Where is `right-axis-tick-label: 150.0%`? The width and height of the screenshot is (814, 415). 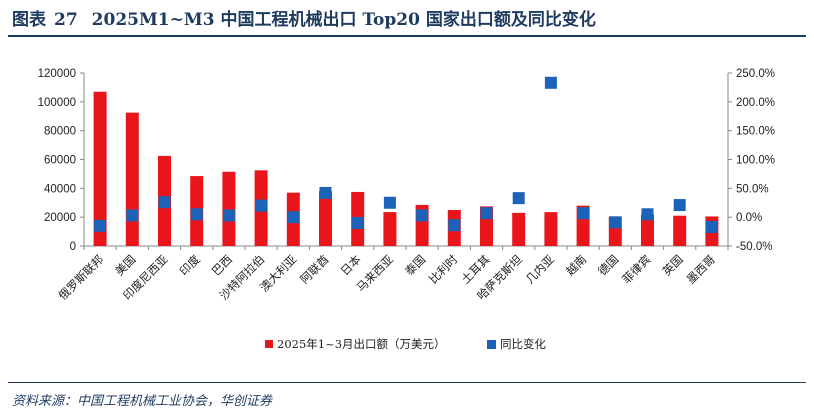 right-axis-tick-label: 150.0% is located at coordinates (755, 132).